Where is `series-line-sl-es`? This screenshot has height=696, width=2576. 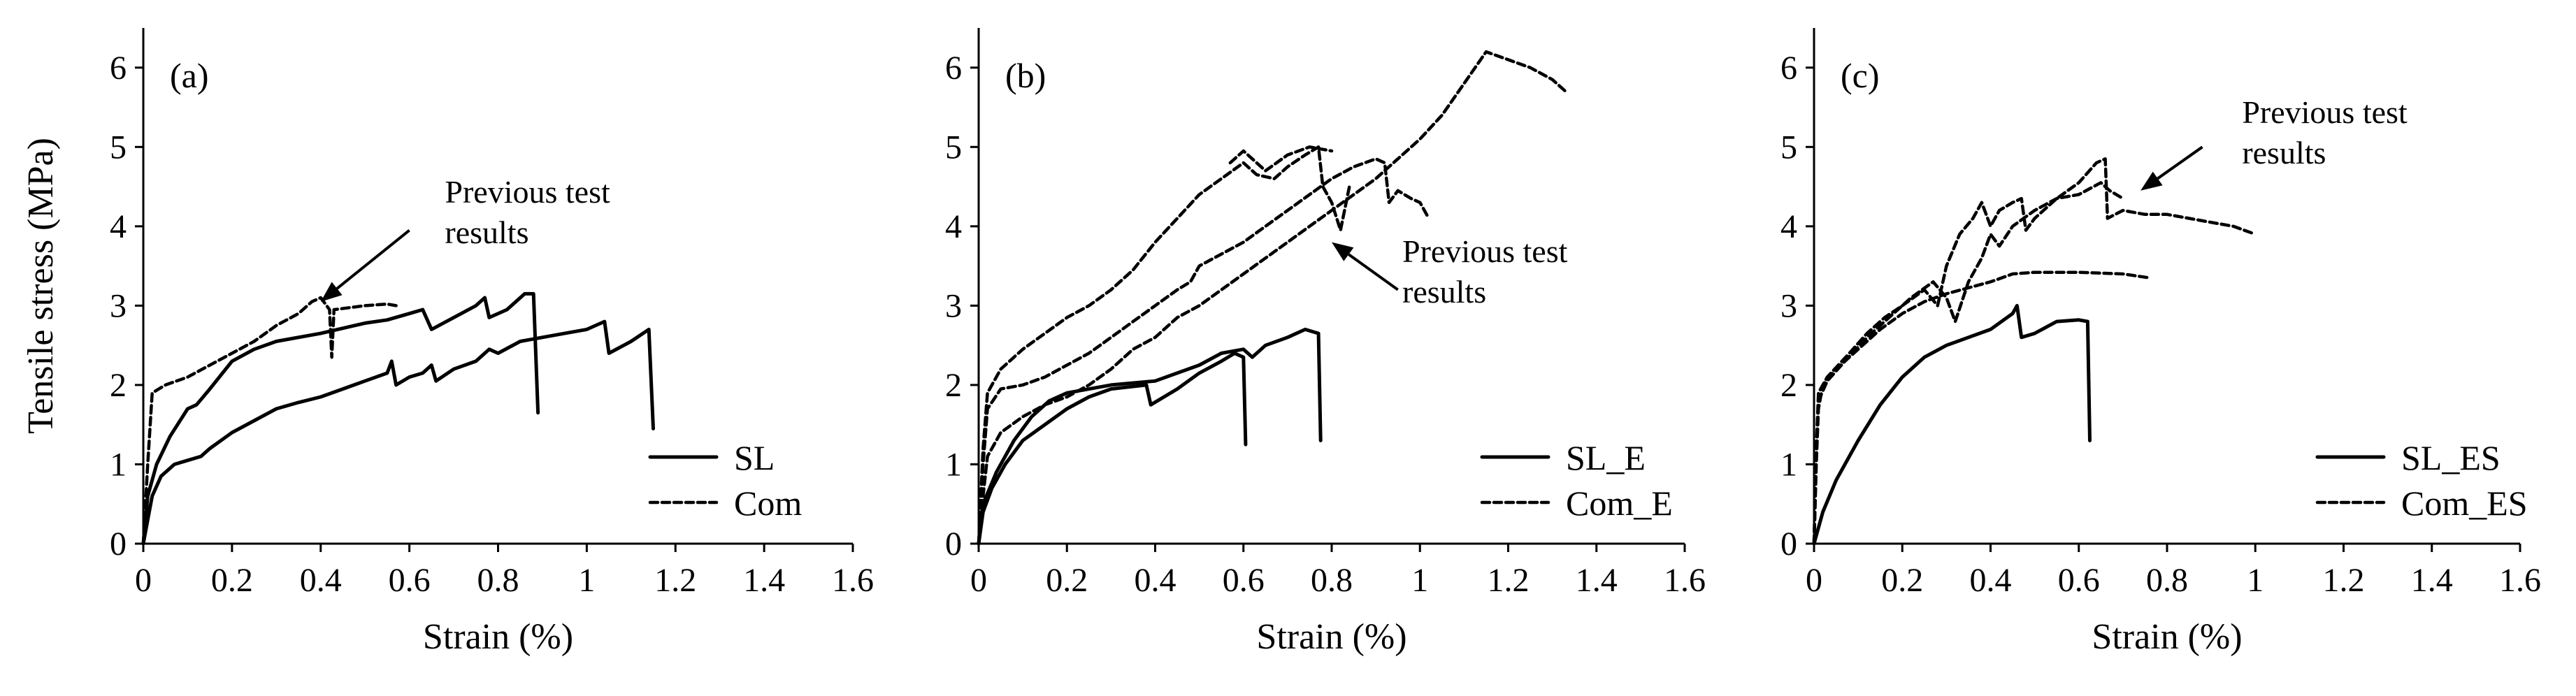
series-line-sl-es is located at coordinates (1952, 425).